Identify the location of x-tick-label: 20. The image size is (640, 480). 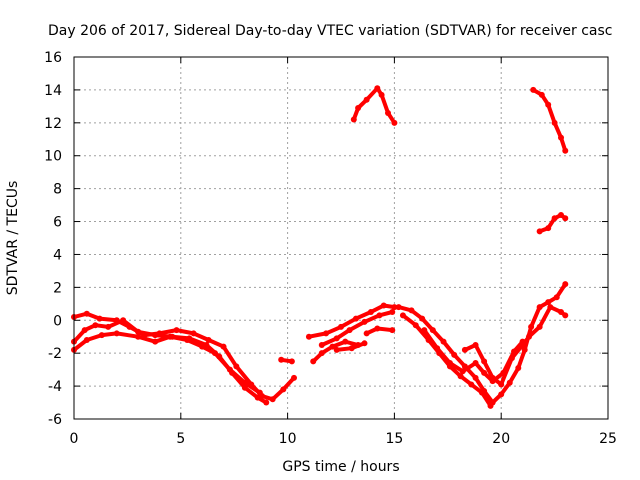
(501, 439).